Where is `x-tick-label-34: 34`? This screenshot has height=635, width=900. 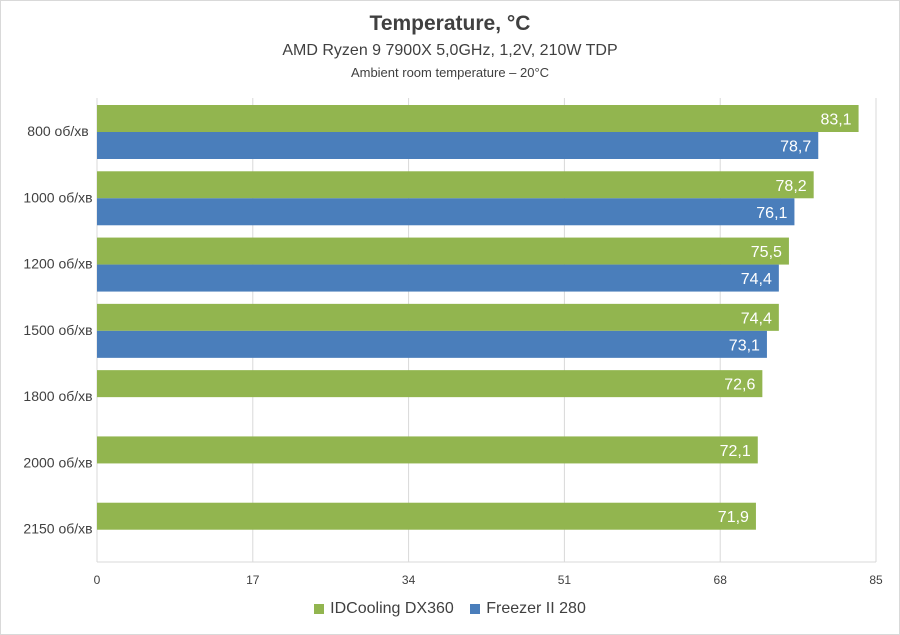
x-tick-label-34: 34 is located at coordinates (409, 580).